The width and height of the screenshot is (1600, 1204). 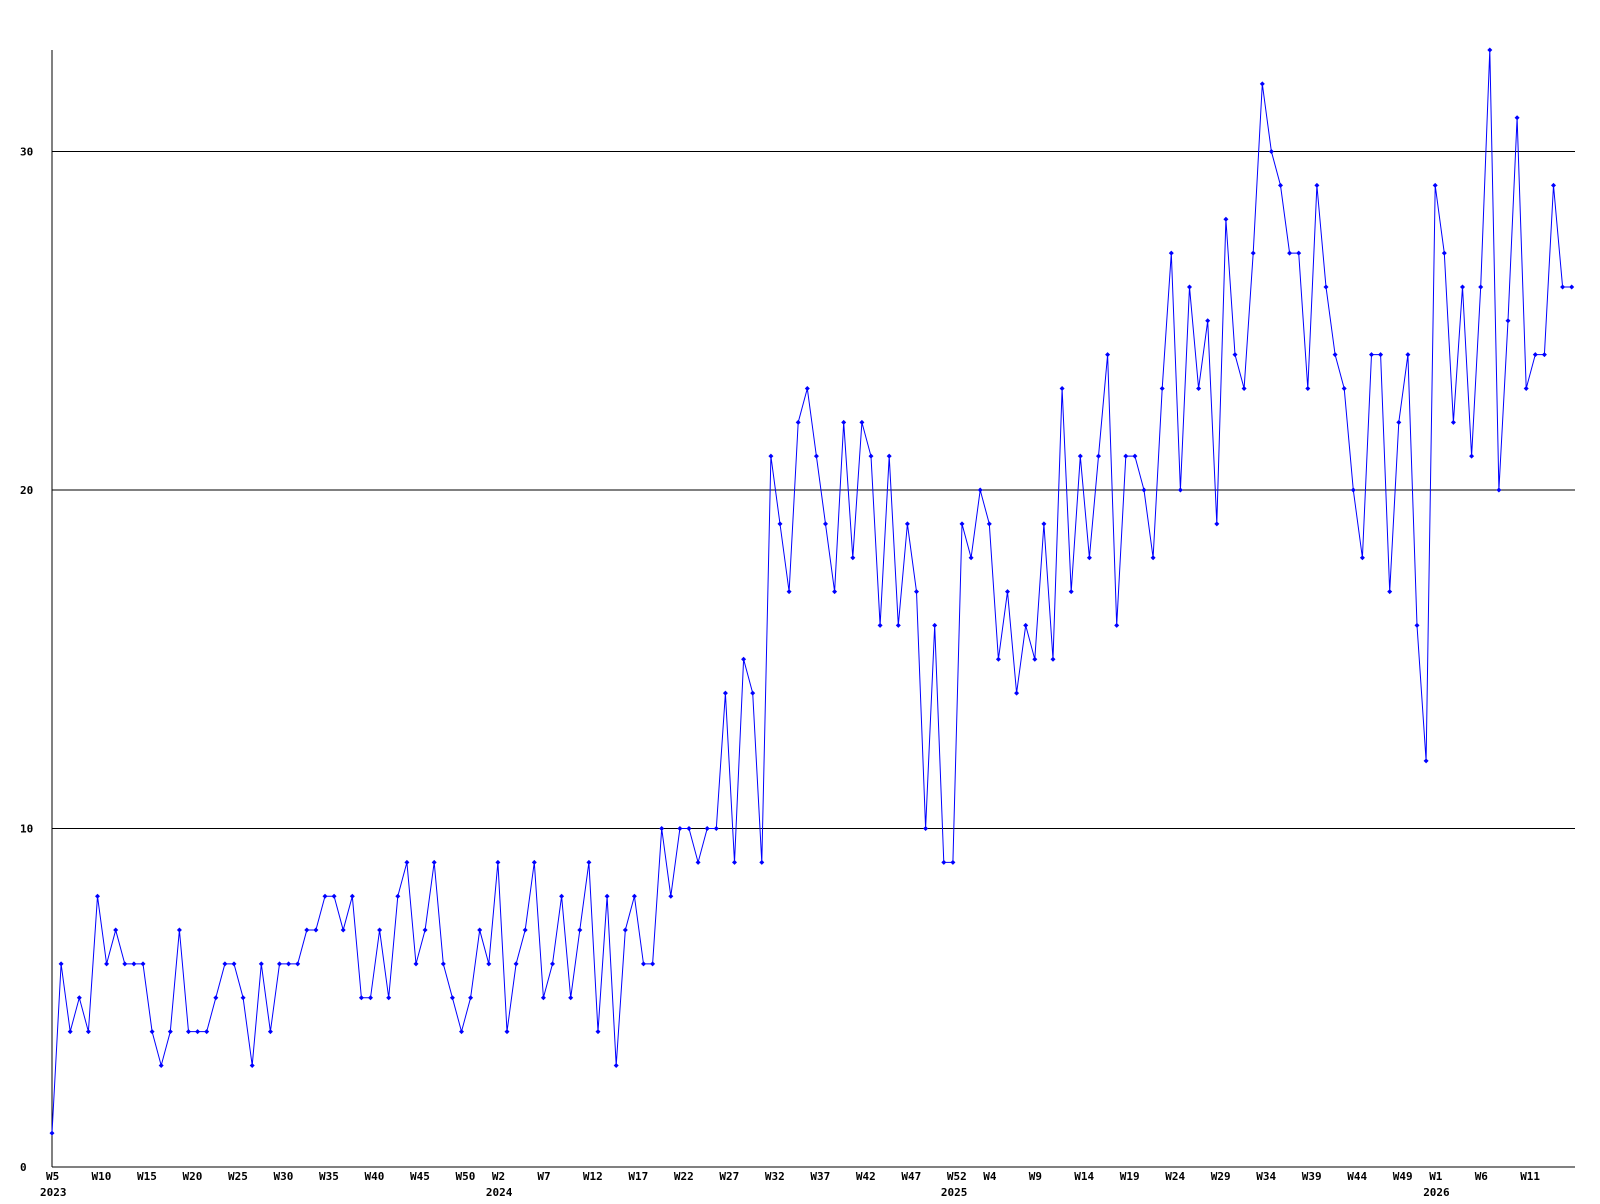 What do you see at coordinates (820, 1176) in the screenshot?
I see `x-tick-label: W37` at bounding box center [820, 1176].